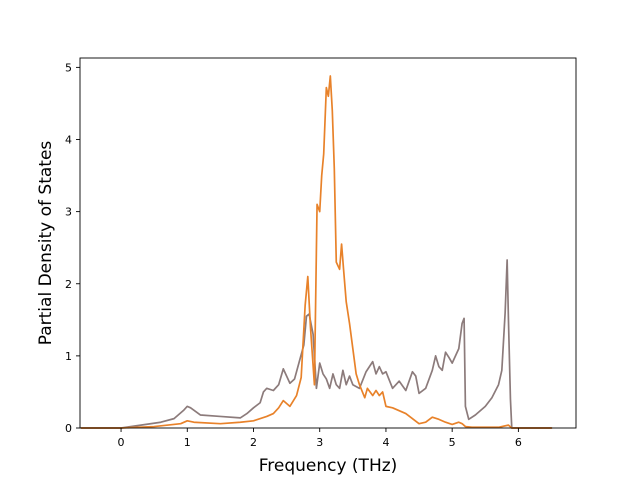 The height and width of the screenshot is (480, 640). Describe the element at coordinates (253, 442) in the screenshot. I see `x-tick-label: 2` at that location.